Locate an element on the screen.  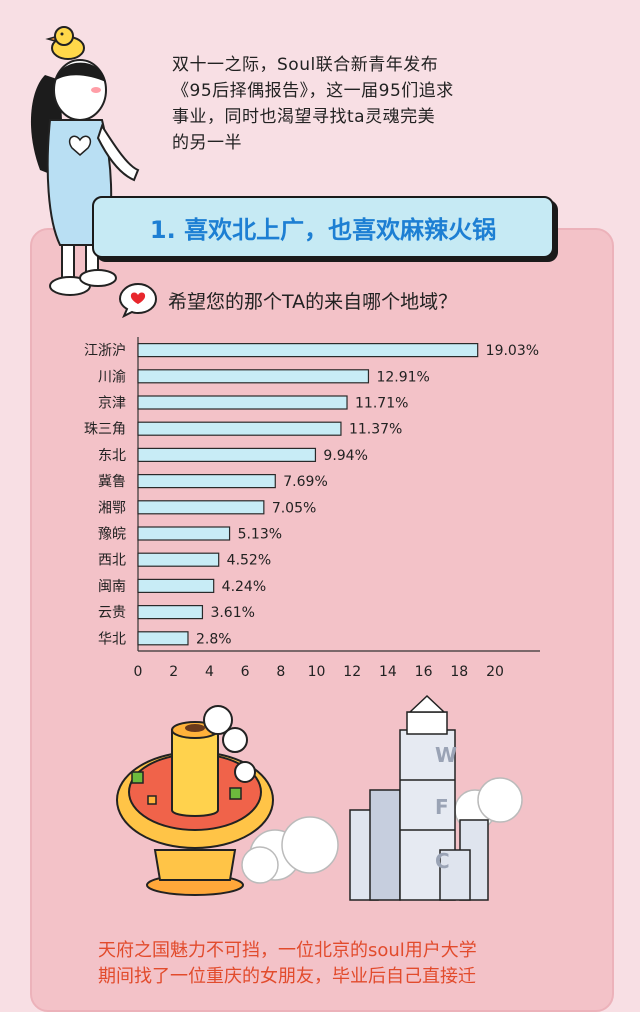
value-label: 7.05% is located at coordinates (294, 508).